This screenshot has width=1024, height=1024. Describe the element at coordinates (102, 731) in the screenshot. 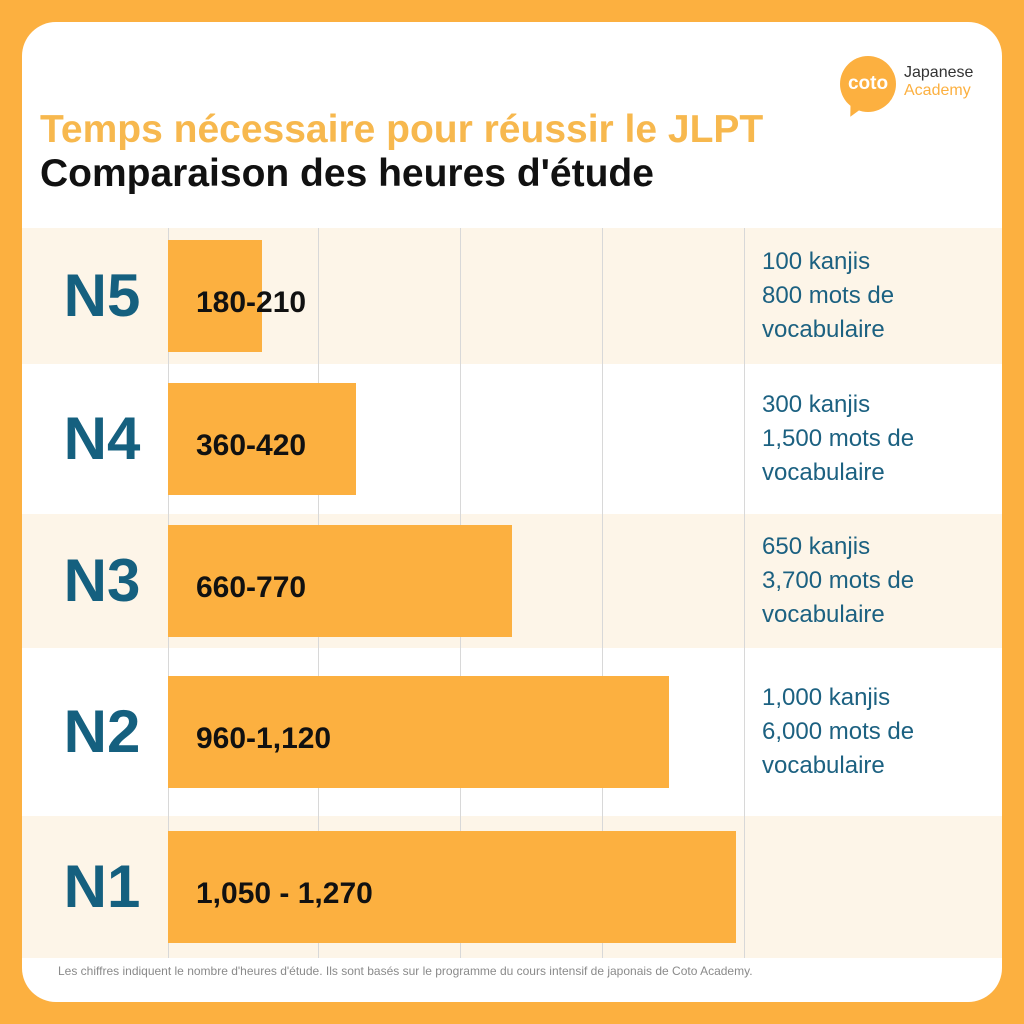

I see `level-label-n2: N2` at that location.